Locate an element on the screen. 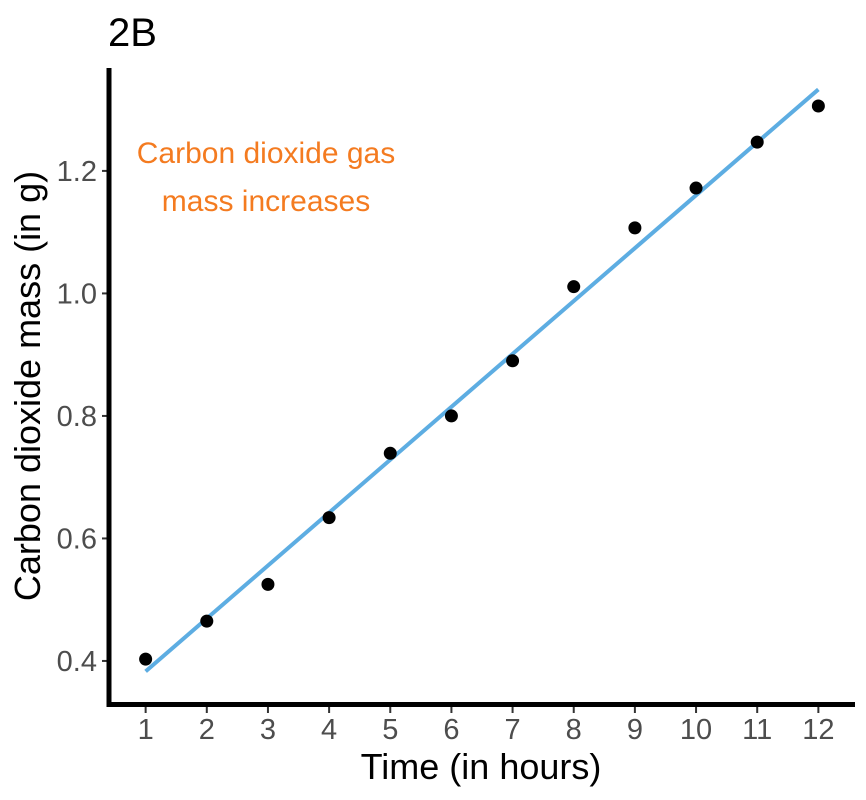 This screenshot has height=800, width=866. x-axis-ticks: 1 2 3 4 5 6 7 8 9 10 11 12 is located at coordinates (486, 726).